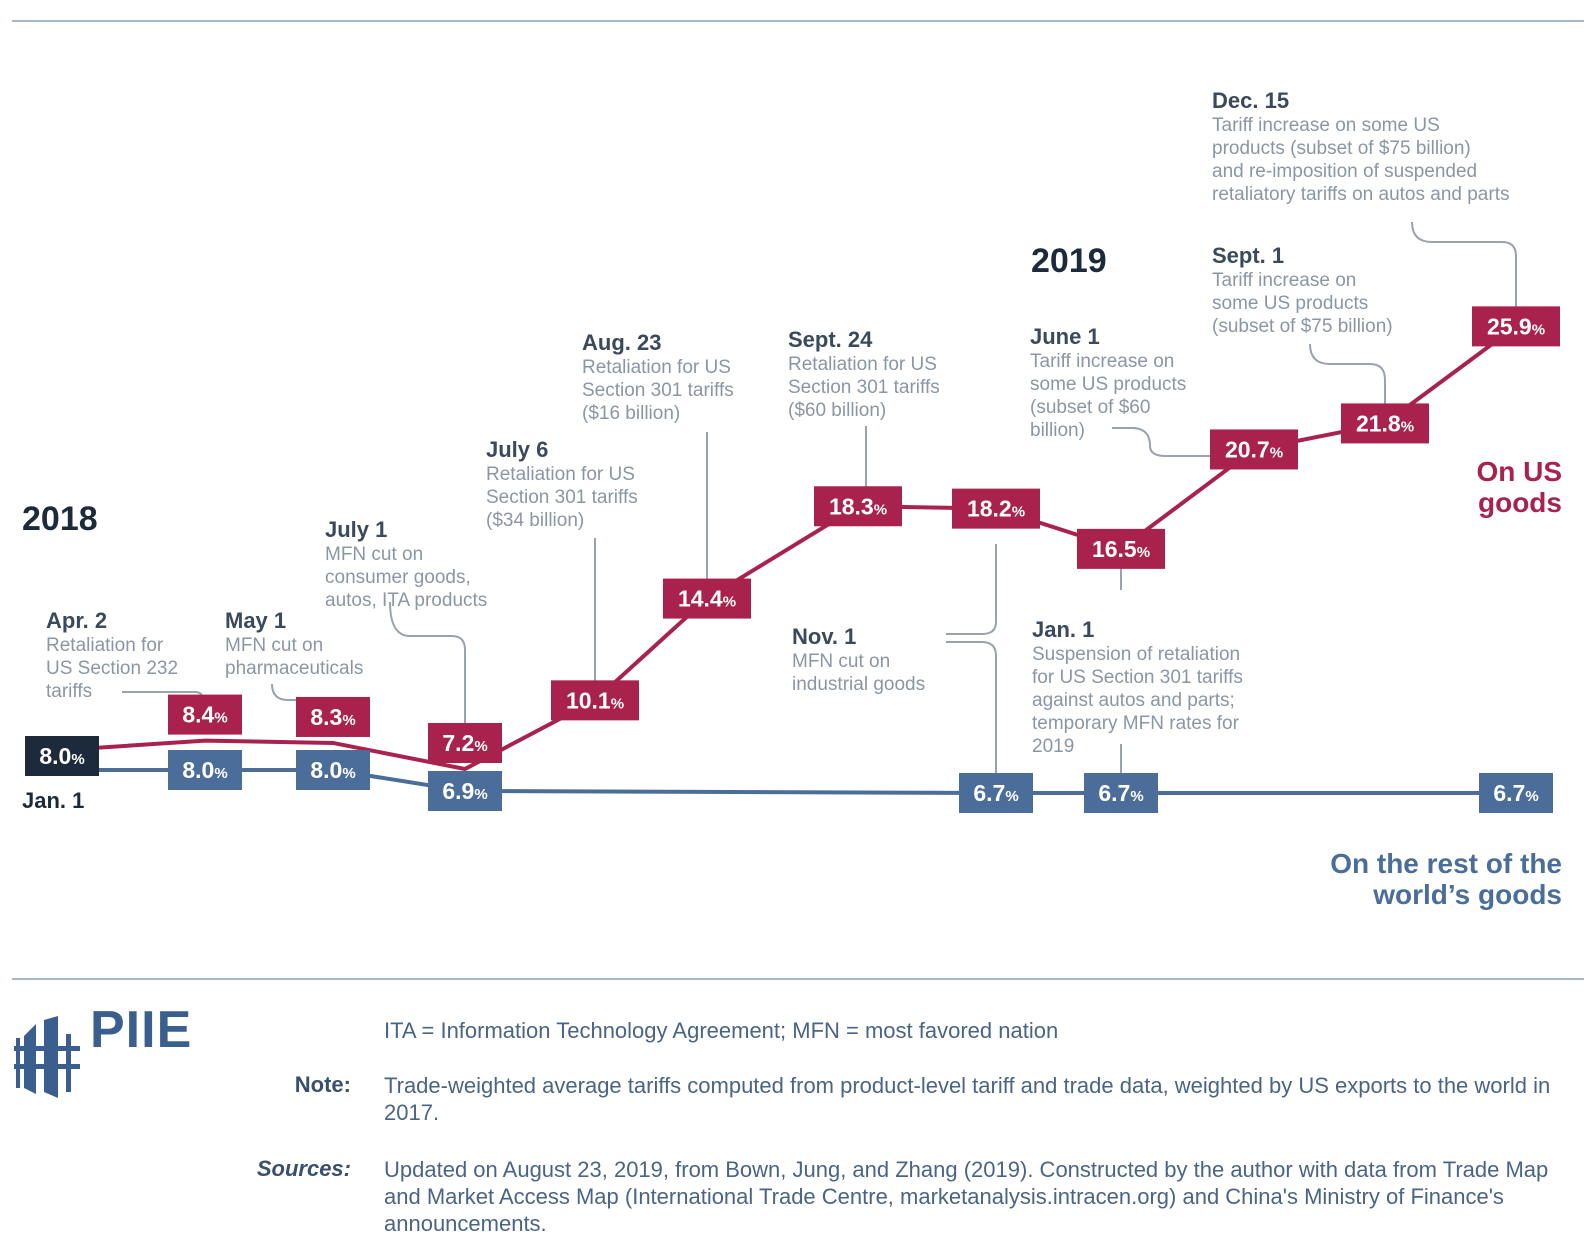 Image resolution: width=1596 pixels, height=1242 pixels. I want to click on top-rule, so click(798, 21).